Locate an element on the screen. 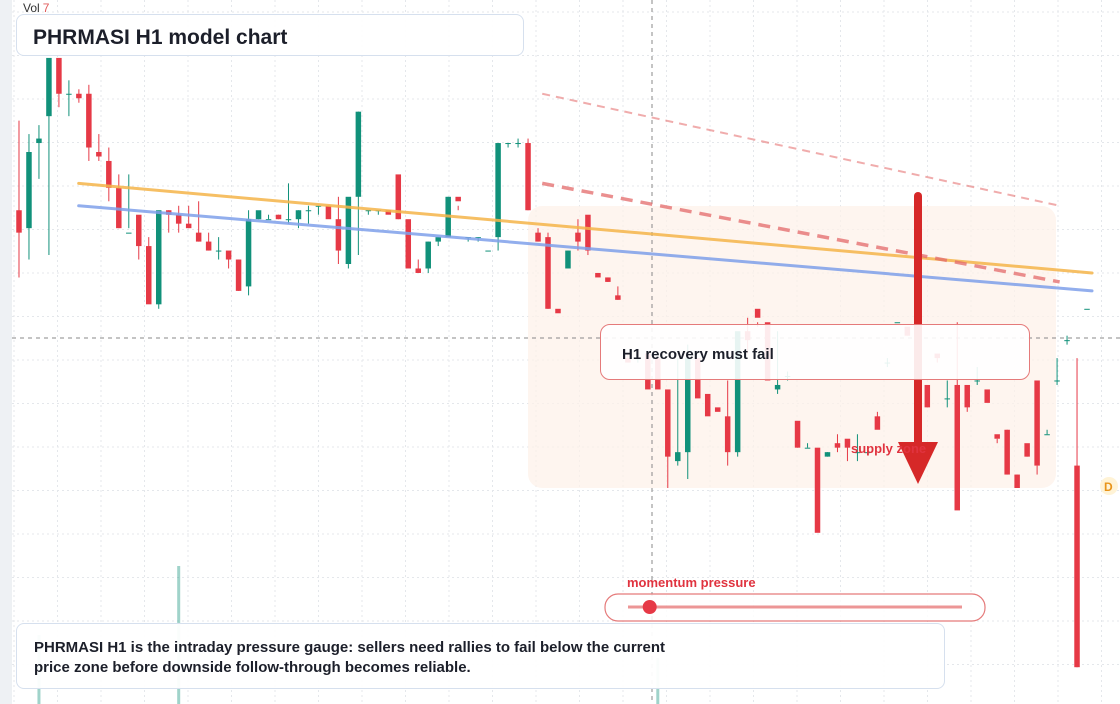 The width and height of the screenshot is (1120, 704). recovery-callout: H1 recovery must fail is located at coordinates (815, 352).